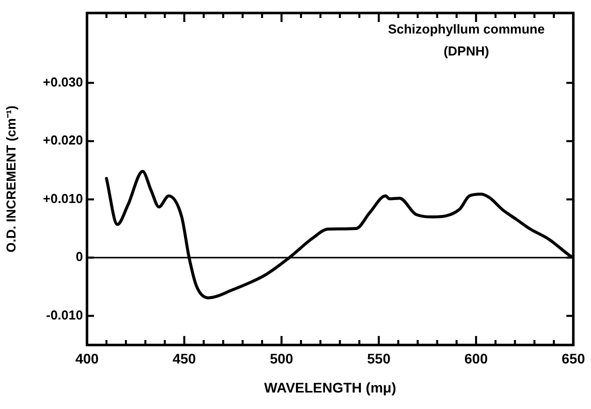 The height and width of the screenshot is (409, 591). Describe the element at coordinates (64, 314) in the screenshot. I see `y-tick-label: -0.010` at that location.